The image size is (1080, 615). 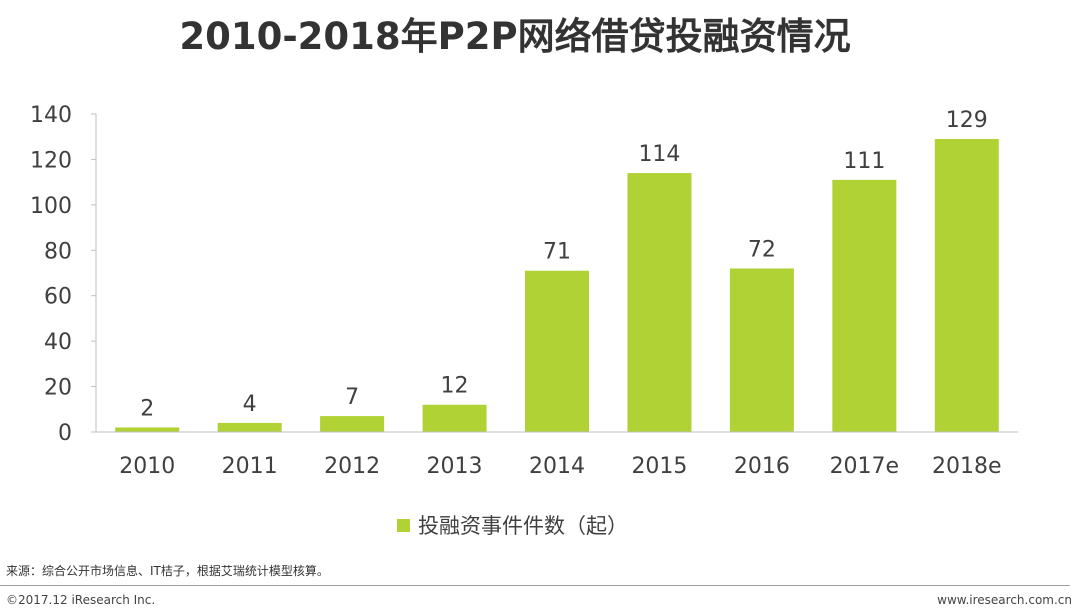 I want to click on x-tick-label: 2014, so click(x=557, y=466).